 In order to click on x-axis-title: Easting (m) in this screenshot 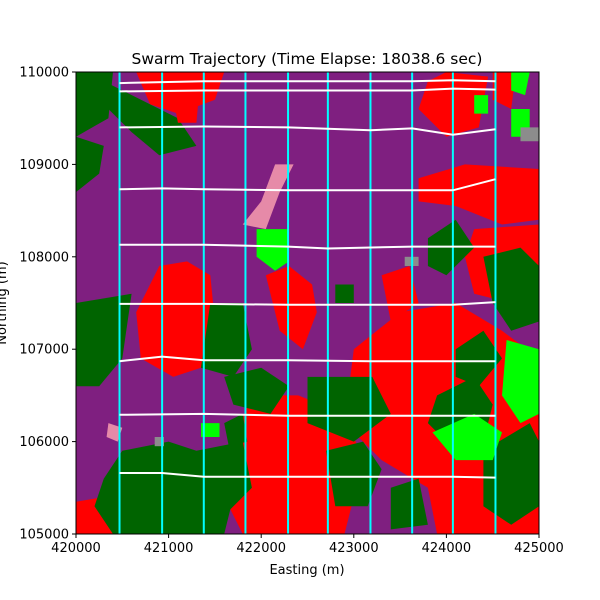, I will do `click(306, 570)`.